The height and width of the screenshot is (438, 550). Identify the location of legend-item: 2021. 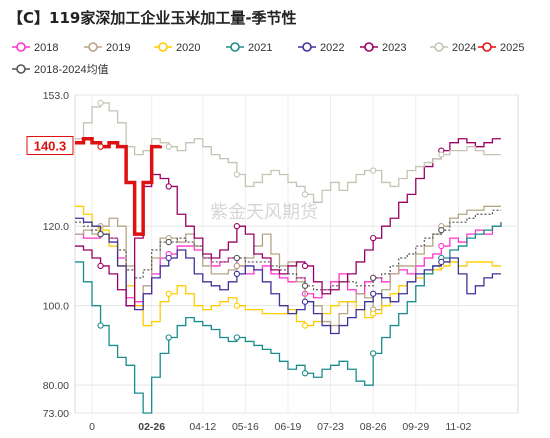
(249, 48).